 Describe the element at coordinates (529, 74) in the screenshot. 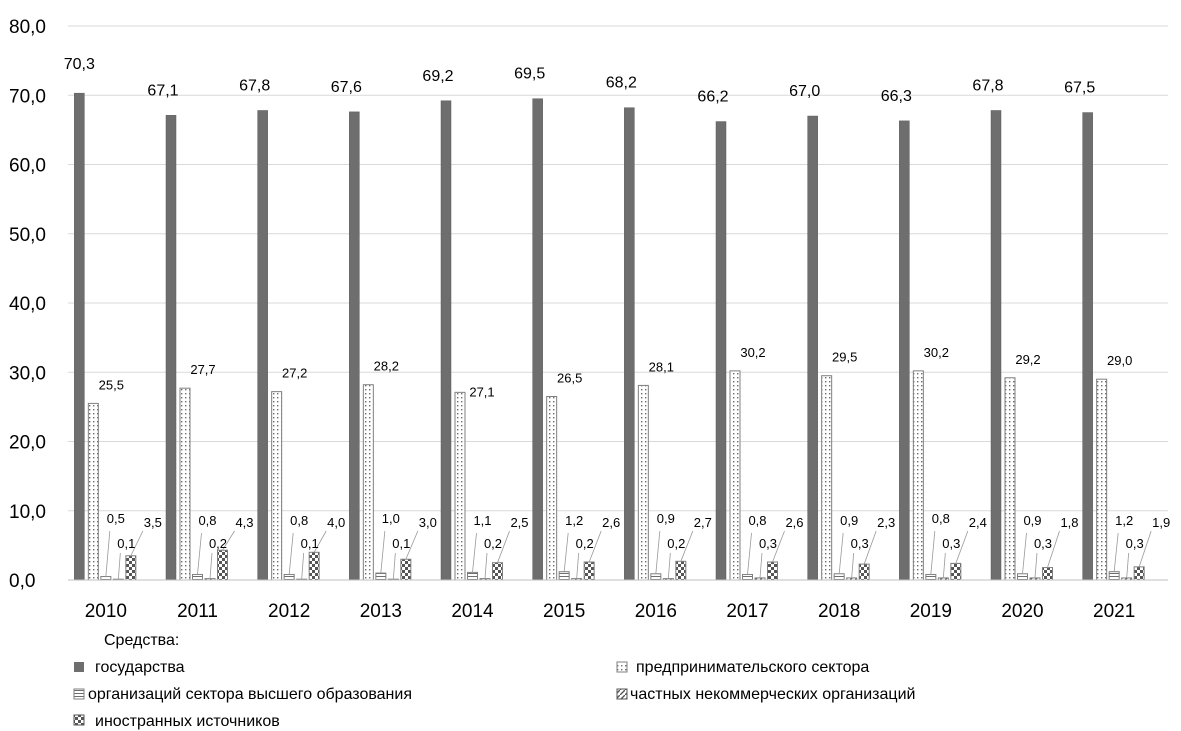

I see `data-label-gov: 69,5` at that location.